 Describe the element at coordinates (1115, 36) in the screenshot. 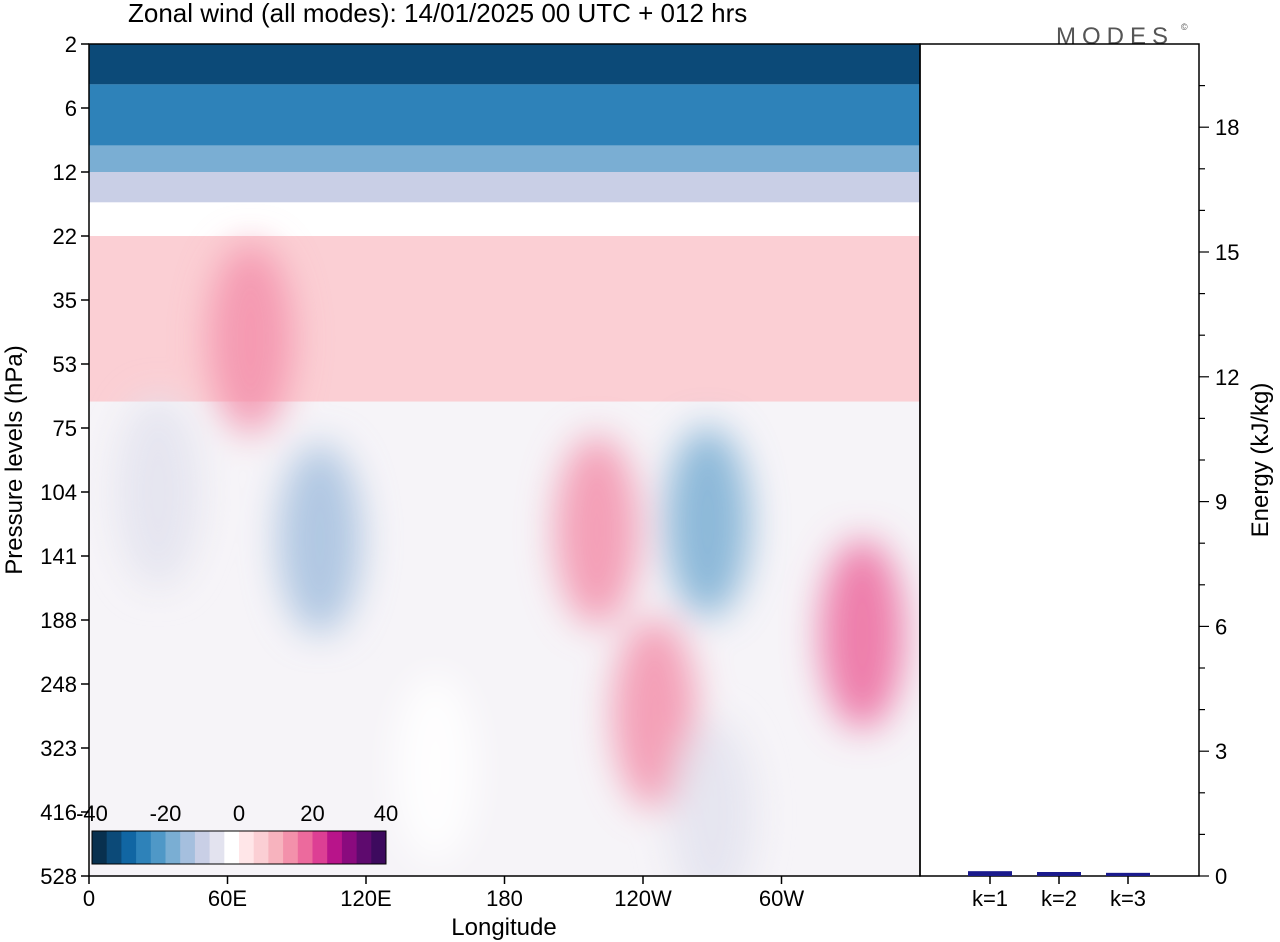

I see `modes-logo: MODES` at that location.